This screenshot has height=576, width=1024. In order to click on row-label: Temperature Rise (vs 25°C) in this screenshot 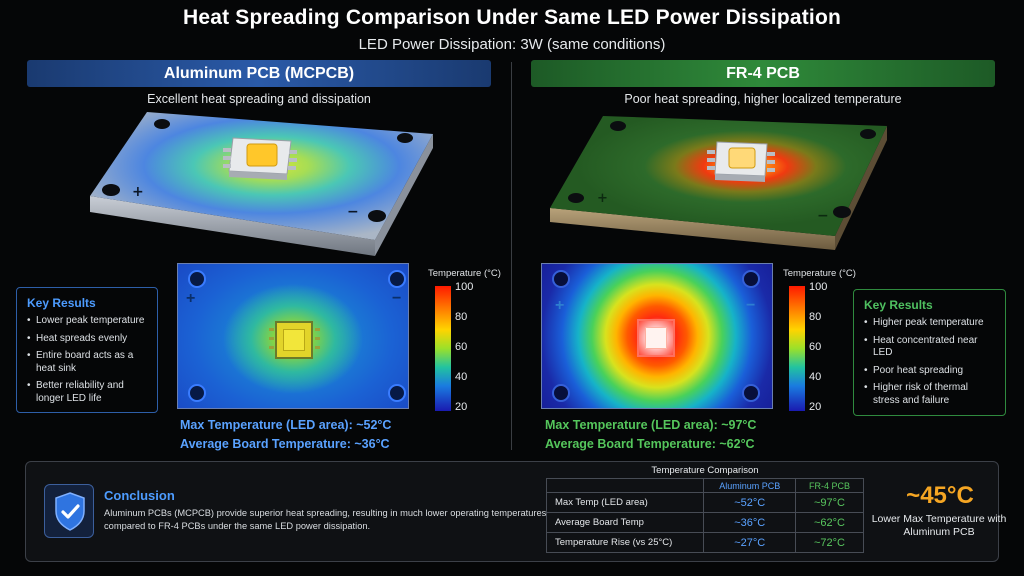, I will do `click(625, 542)`.